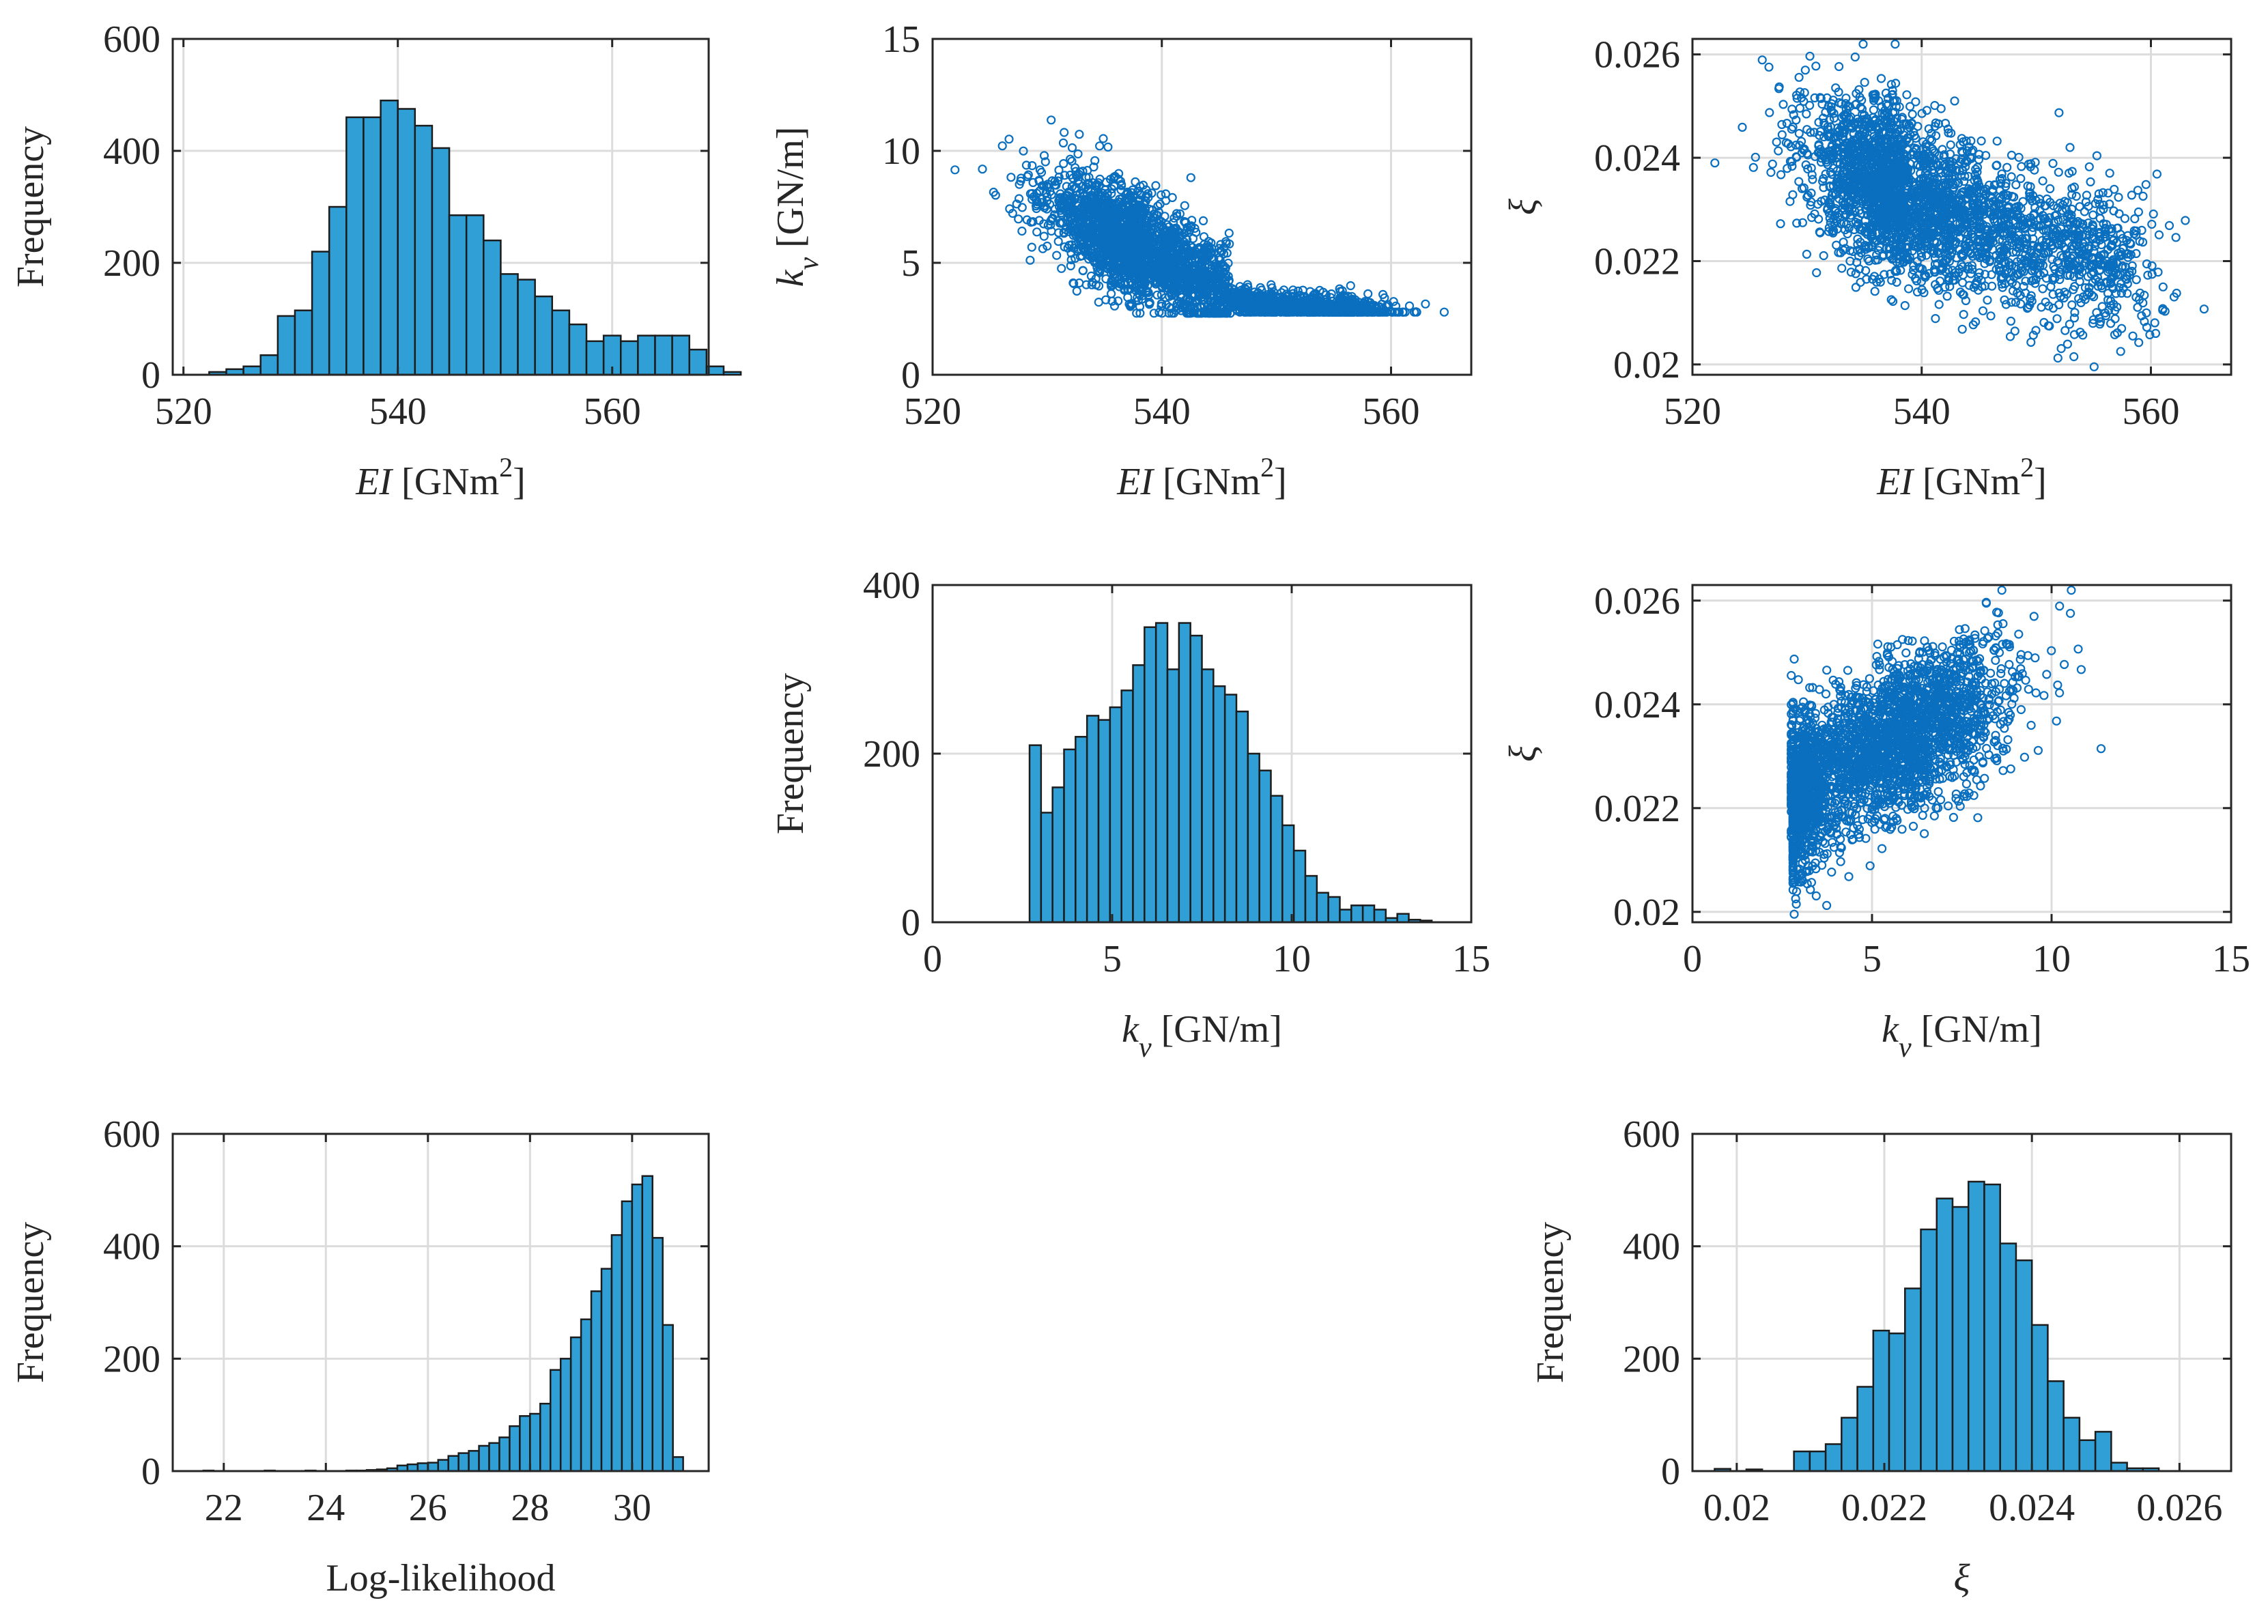  What do you see at coordinates (1201, 477) in the screenshot?
I see `x-axis-label: EI [GNm2]` at bounding box center [1201, 477].